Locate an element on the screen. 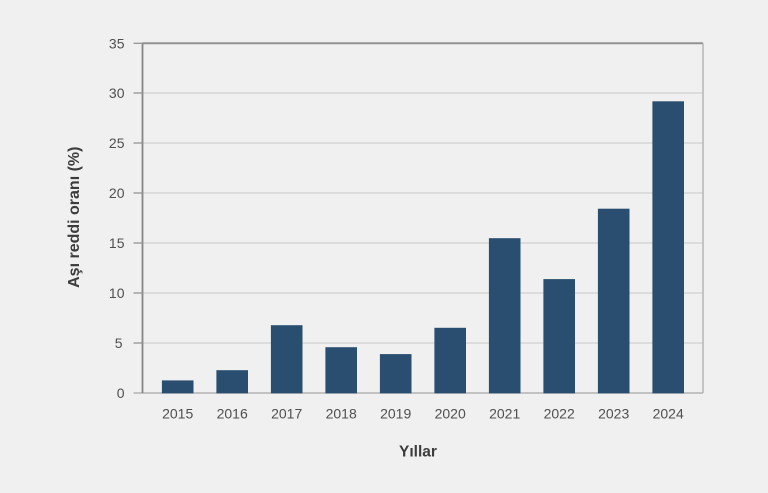 The width and height of the screenshot is (768, 493). svg-text: 30 is located at coordinates (117, 93).